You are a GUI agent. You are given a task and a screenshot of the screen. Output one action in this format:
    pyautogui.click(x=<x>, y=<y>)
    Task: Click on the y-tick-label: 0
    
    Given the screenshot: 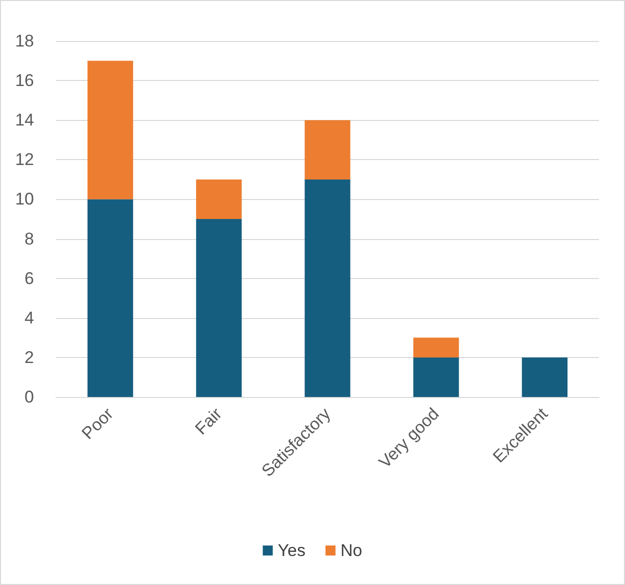 What is the action you would take?
    pyautogui.click(x=29, y=397)
    